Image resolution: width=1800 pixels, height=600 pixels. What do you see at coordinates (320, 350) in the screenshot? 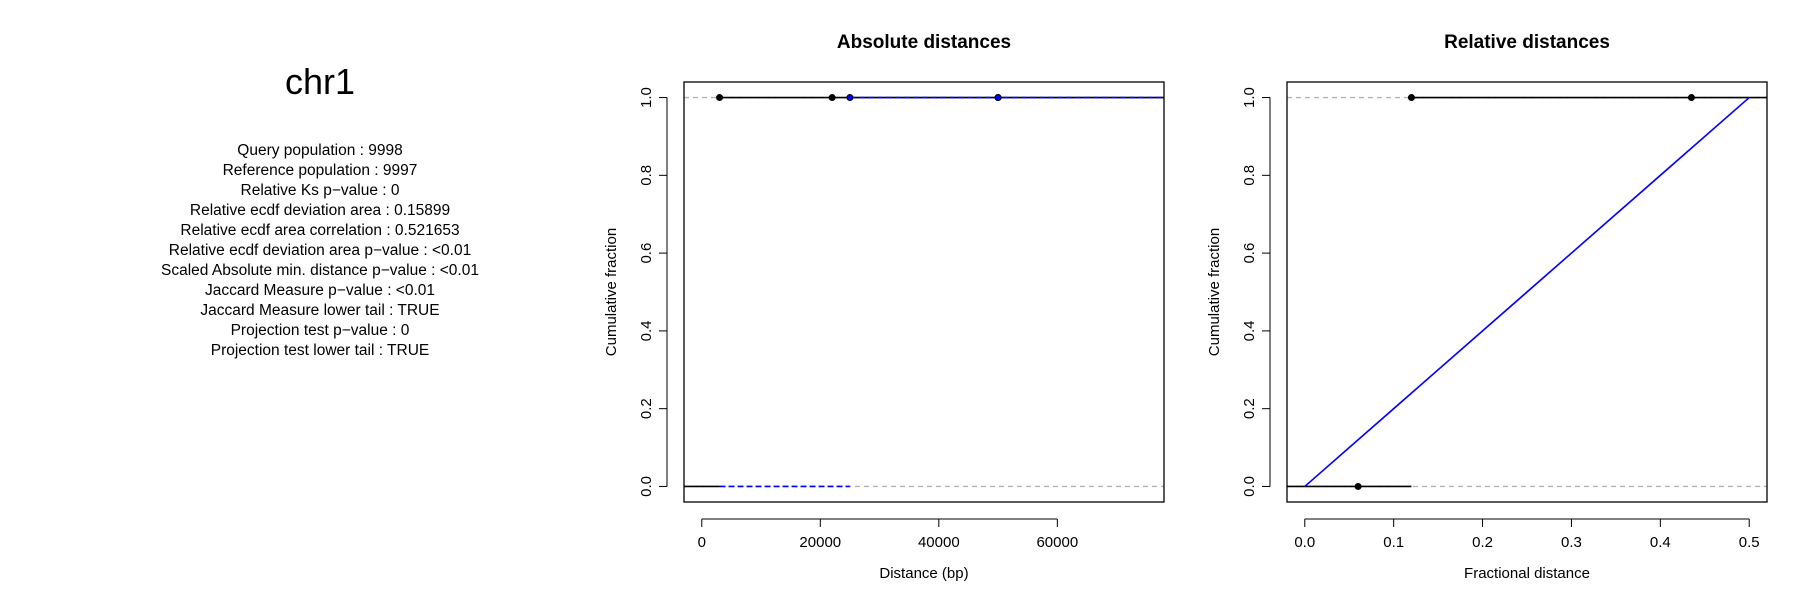
I see `stat-projection-lower-tail: Projection test lower tail : TRUE` at bounding box center [320, 350].